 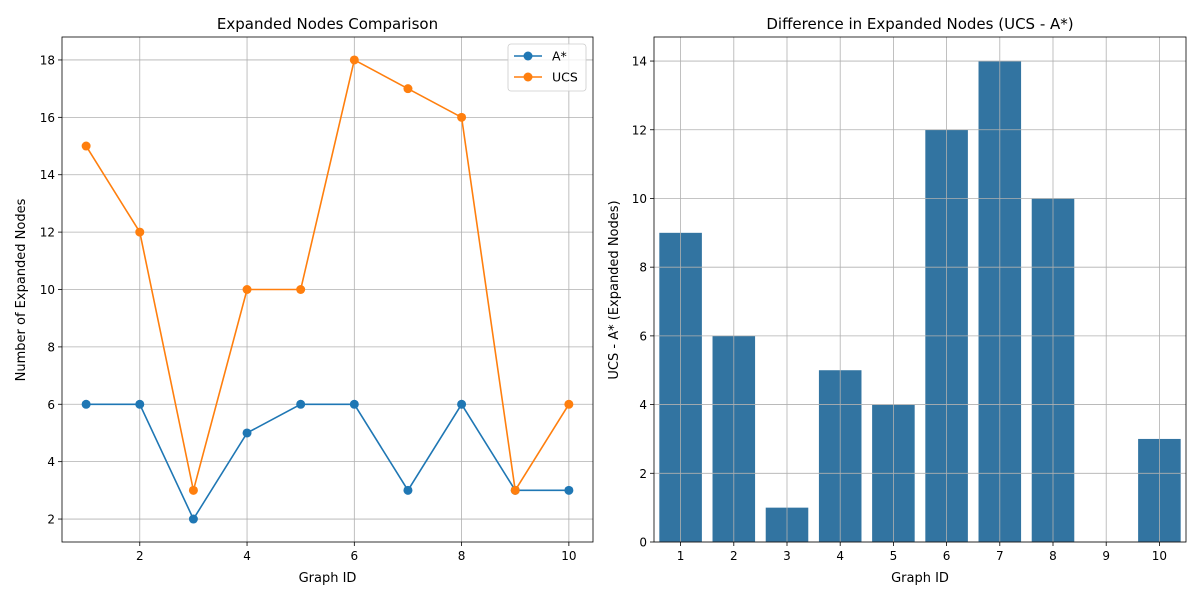 What do you see at coordinates (528, 56) in the screenshot?
I see `legend-marker-astar` at bounding box center [528, 56].